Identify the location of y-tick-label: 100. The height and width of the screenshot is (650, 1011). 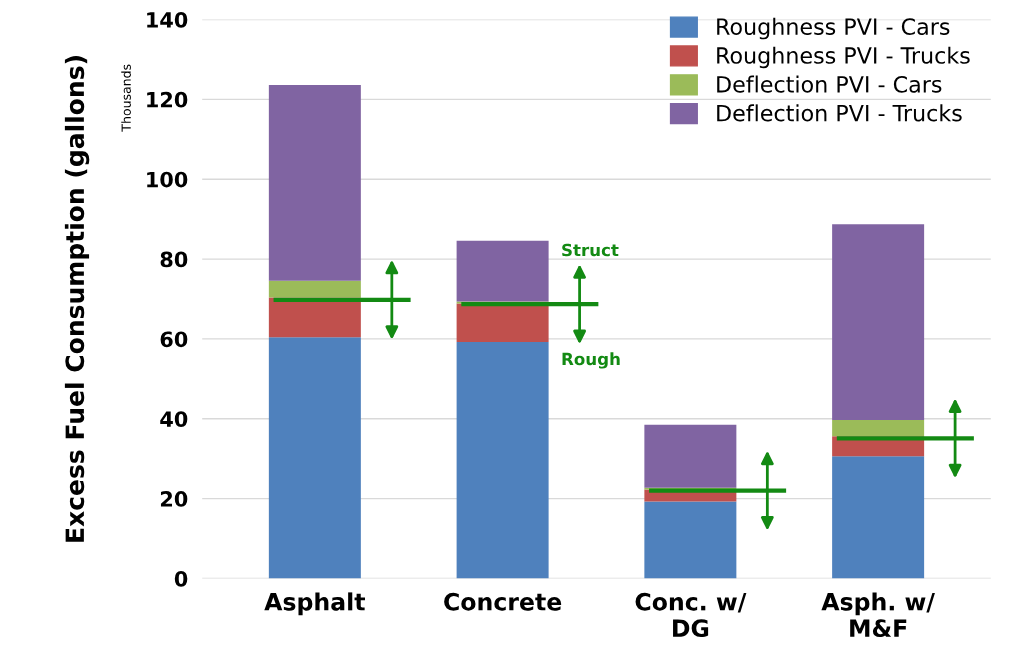
(167, 179).